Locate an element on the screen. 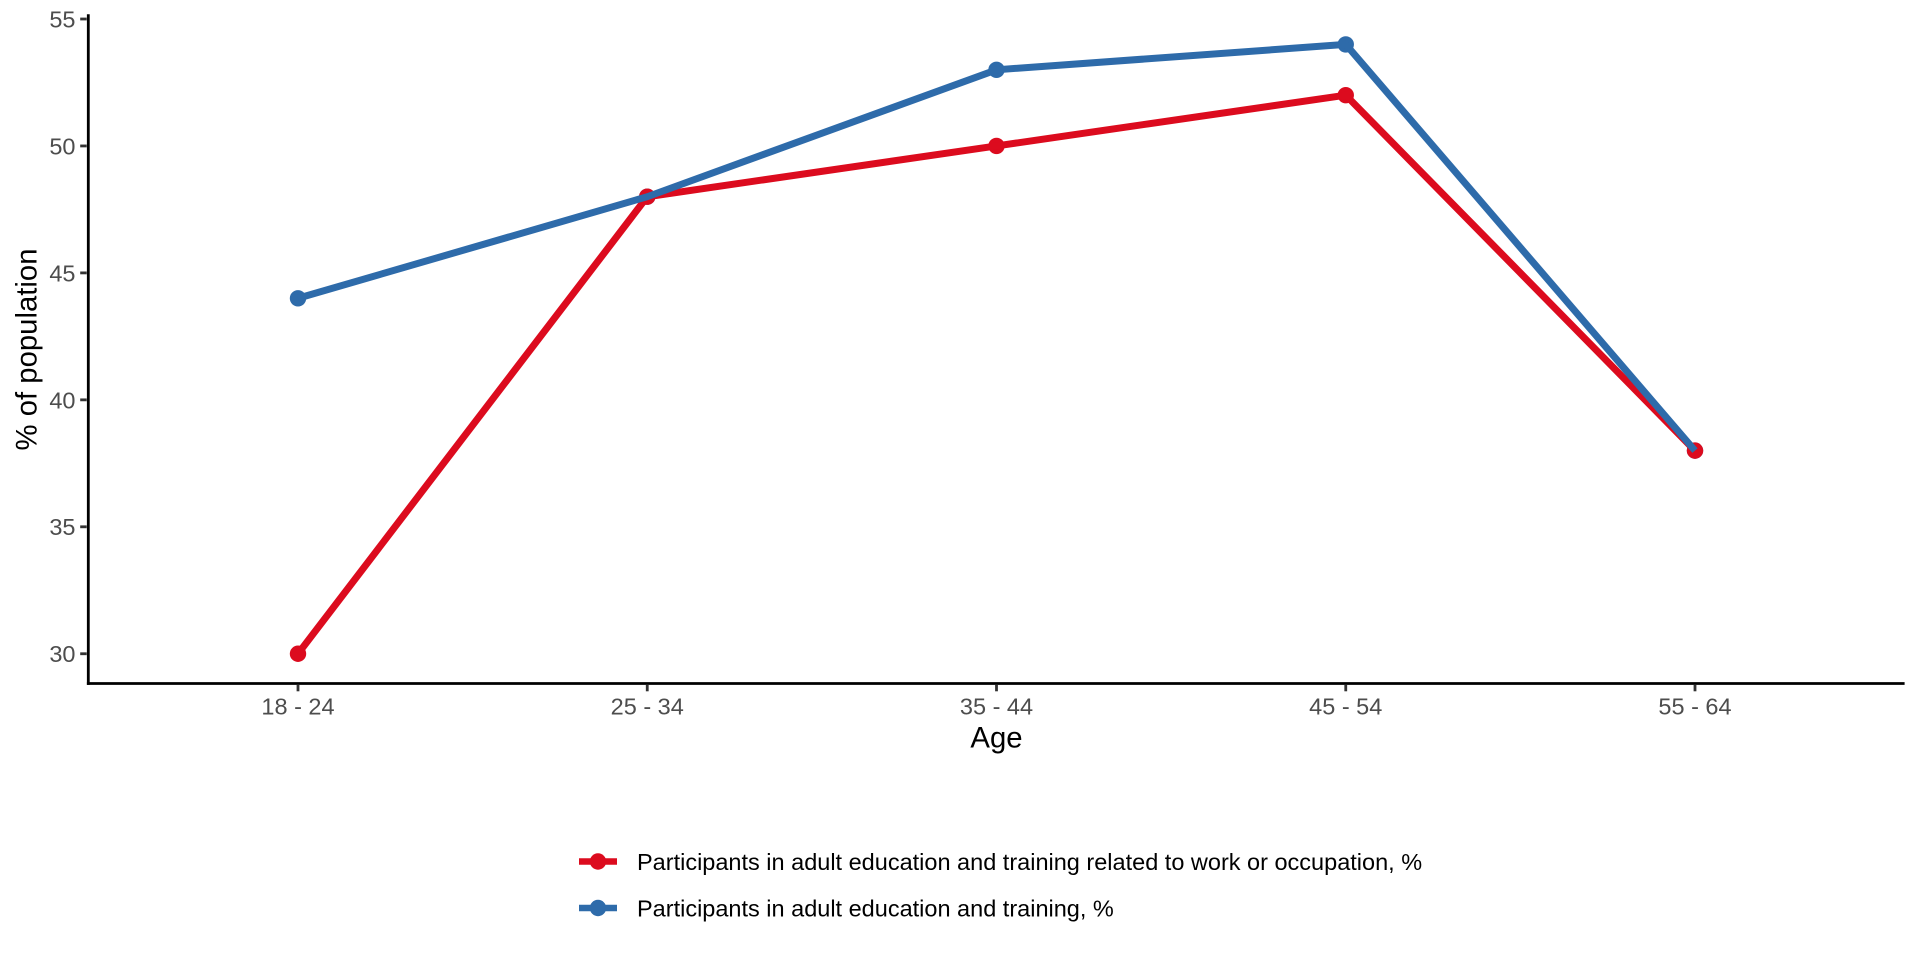 This screenshot has height=960, width=1920. svg-text: 35 - 44 is located at coordinates (996, 706).